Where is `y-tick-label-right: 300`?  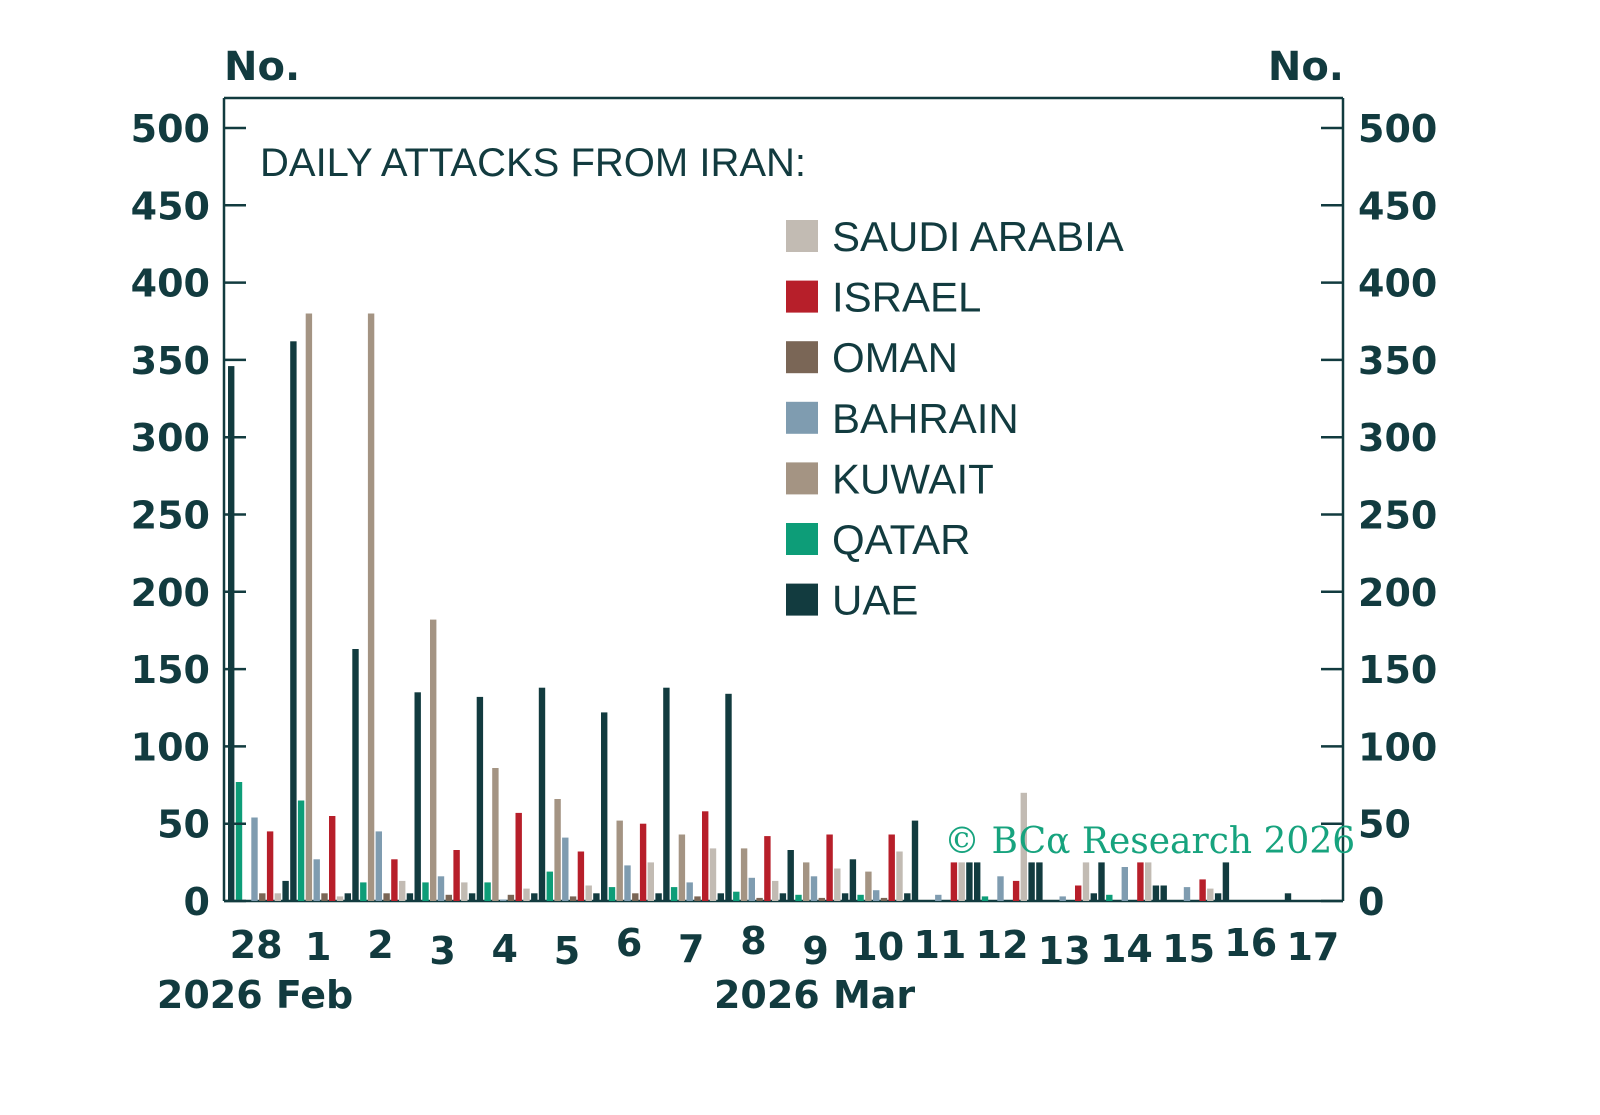 y-tick-label-right: 300 is located at coordinates (1397, 438).